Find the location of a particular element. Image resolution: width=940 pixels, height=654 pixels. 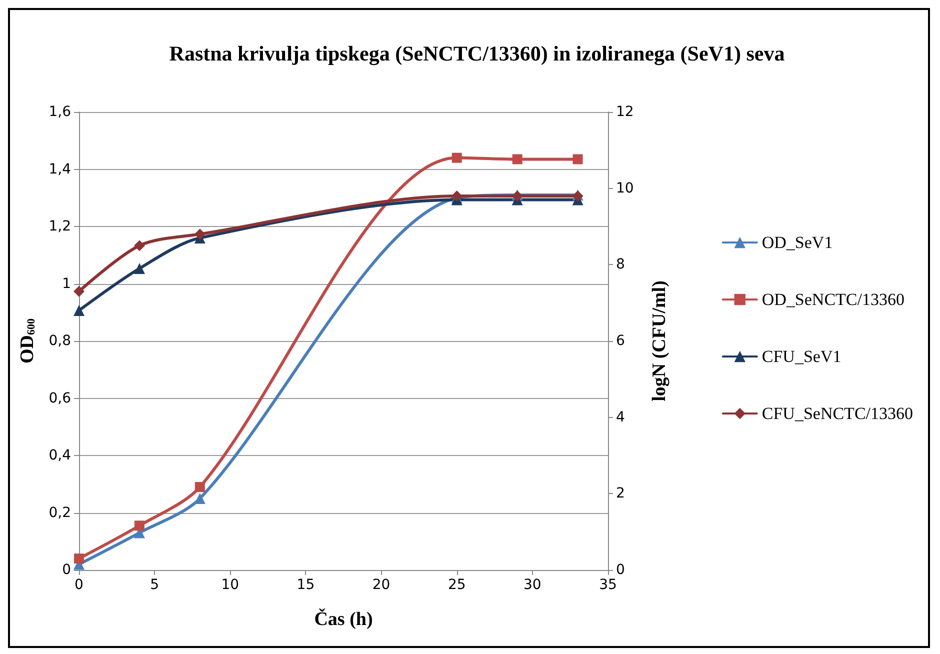

legend-label: OD_SeNCTC/13360 is located at coordinates (833, 299).